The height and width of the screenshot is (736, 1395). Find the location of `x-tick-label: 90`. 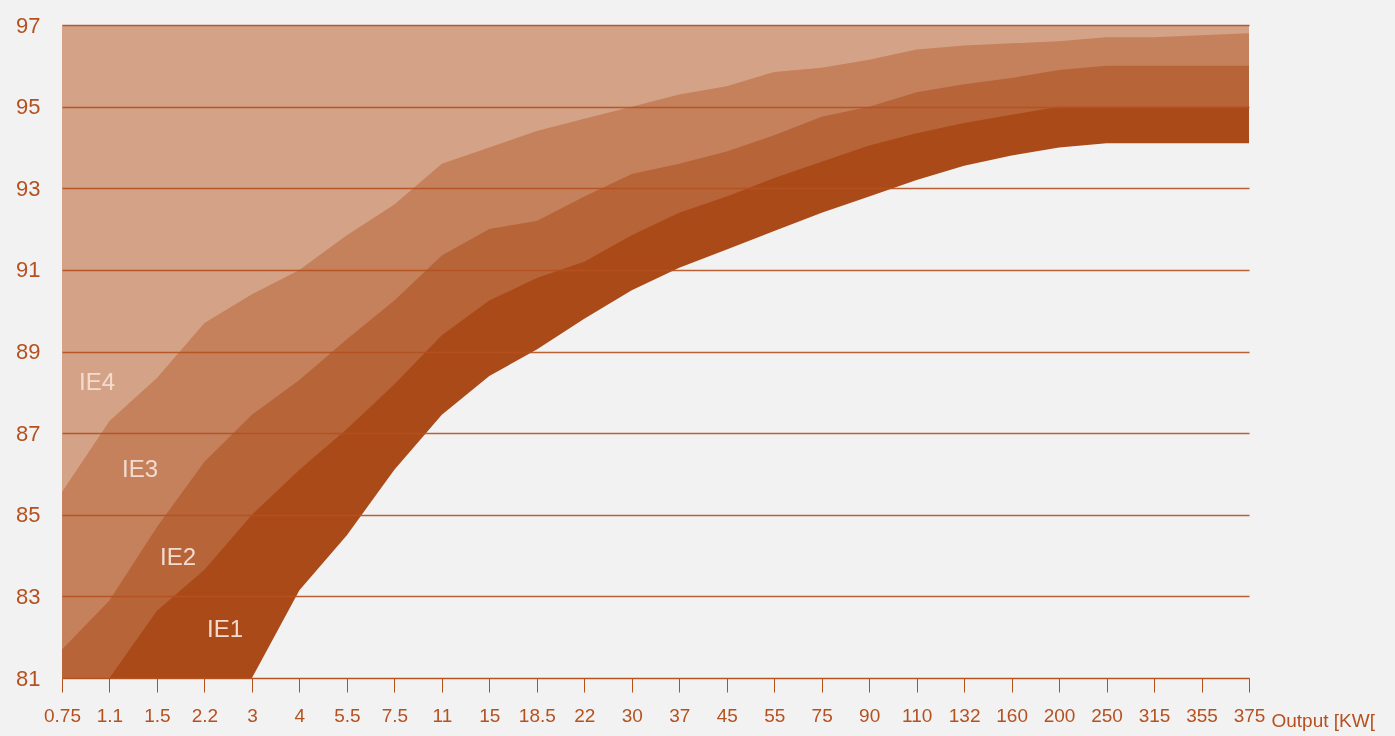

x-tick-label: 90 is located at coordinates (870, 715).